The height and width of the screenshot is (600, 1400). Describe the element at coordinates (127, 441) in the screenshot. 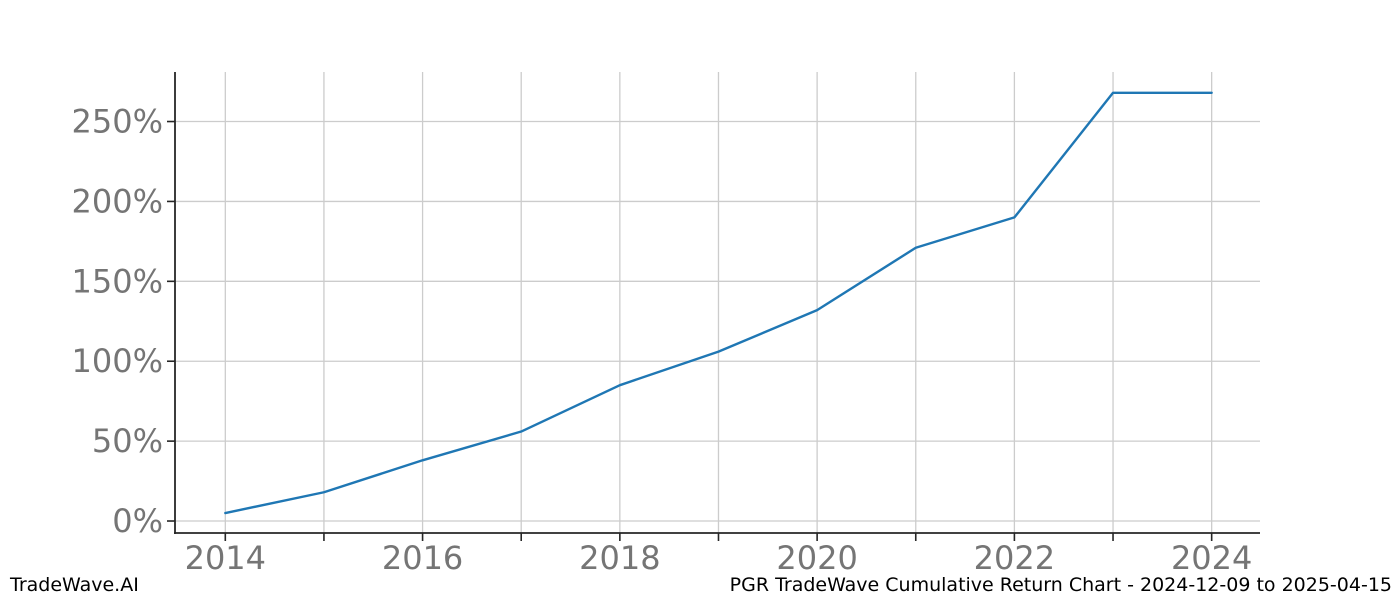

I see `y-tick-label: 50%` at that location.